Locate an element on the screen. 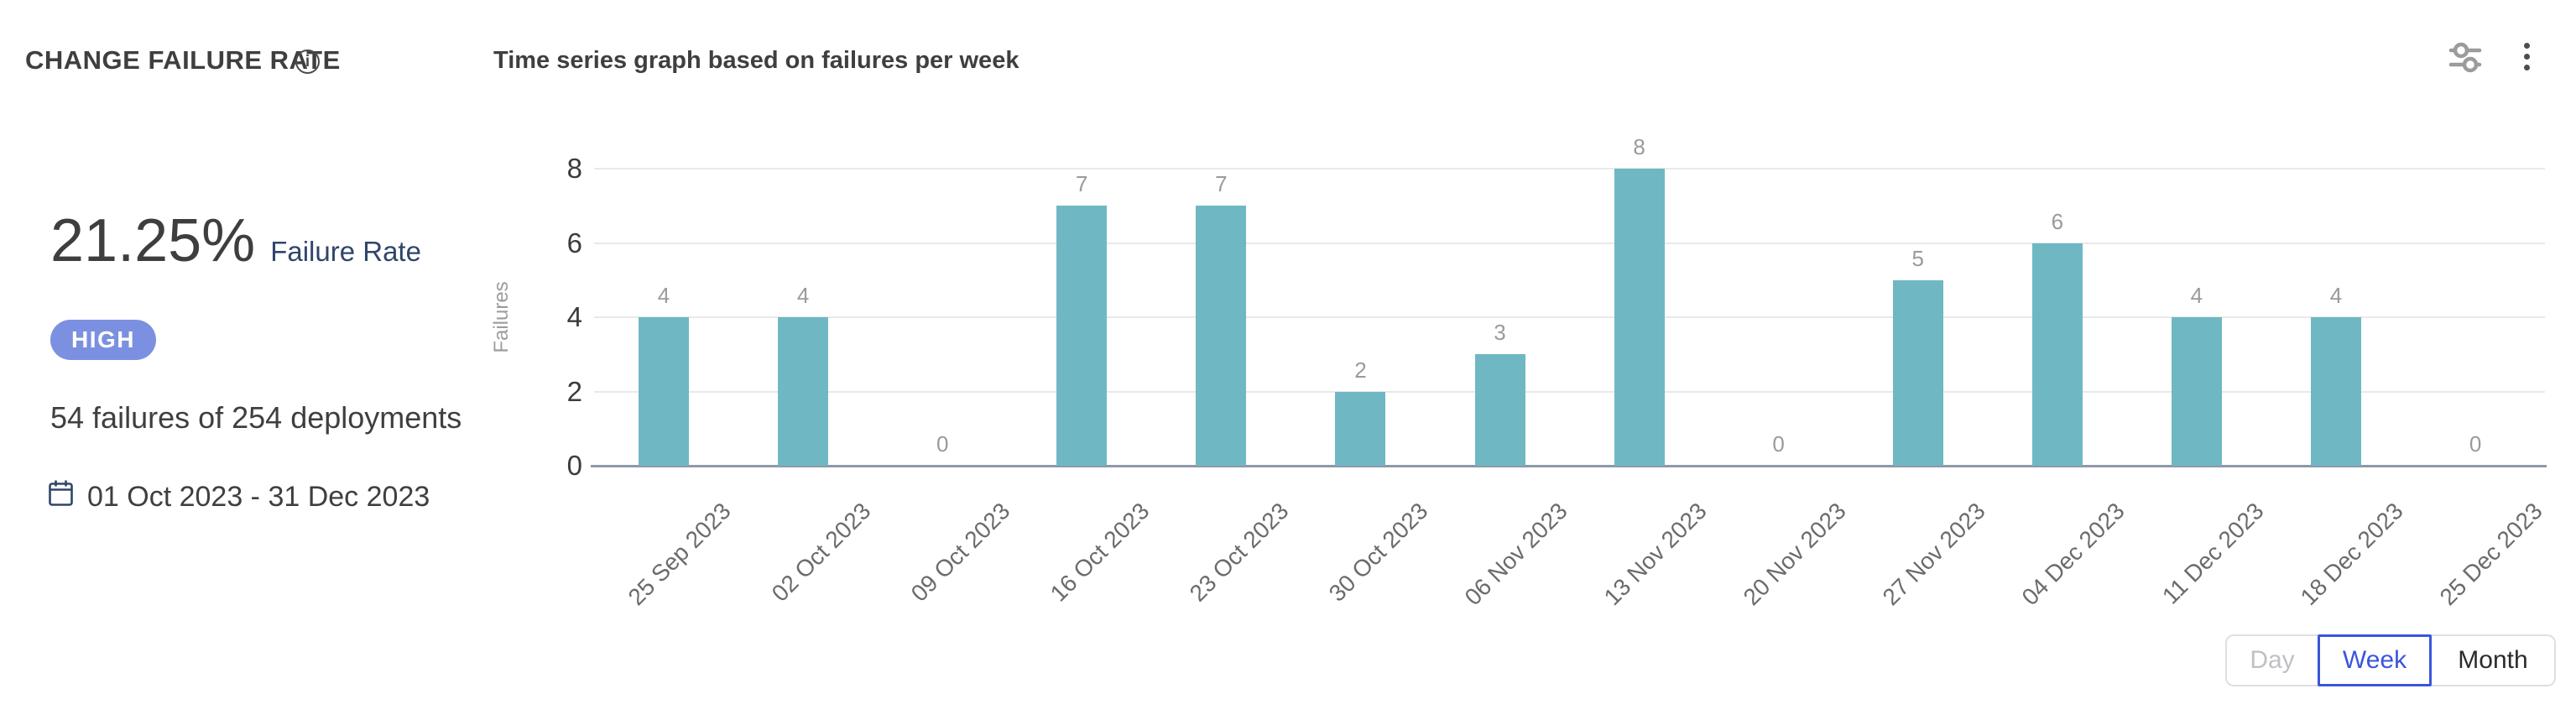  filter-sliders-icon is located at coordinates (2465, 59).